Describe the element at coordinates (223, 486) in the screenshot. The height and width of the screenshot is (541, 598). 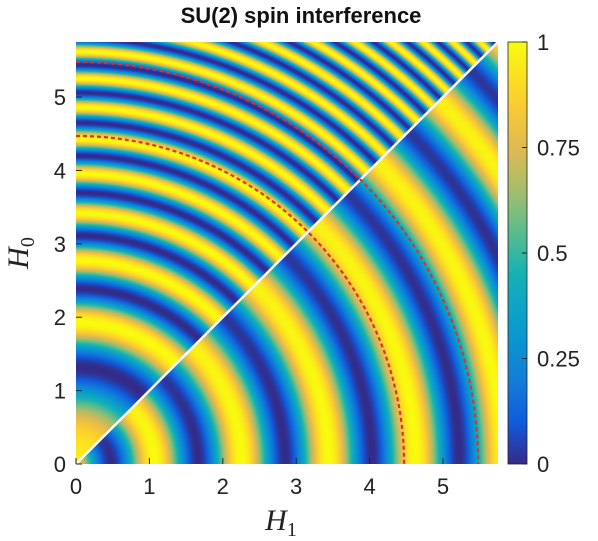
I see `x-tick-label: 2` at that location.